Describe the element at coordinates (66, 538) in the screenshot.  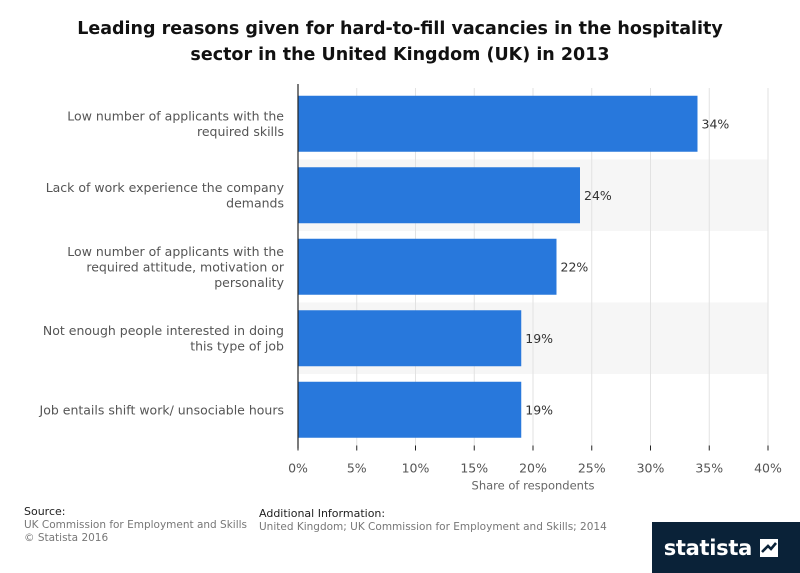
I see `copyright-text: © Statista 2016` at that location.